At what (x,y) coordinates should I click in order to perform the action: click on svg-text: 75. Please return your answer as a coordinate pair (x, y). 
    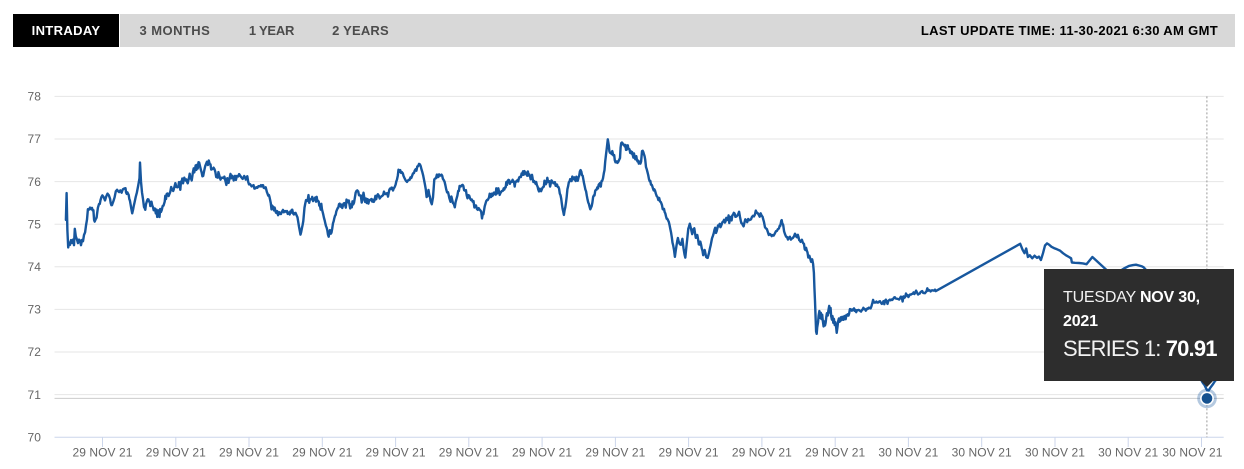
    Looking at the image, I should click on (34, 224).